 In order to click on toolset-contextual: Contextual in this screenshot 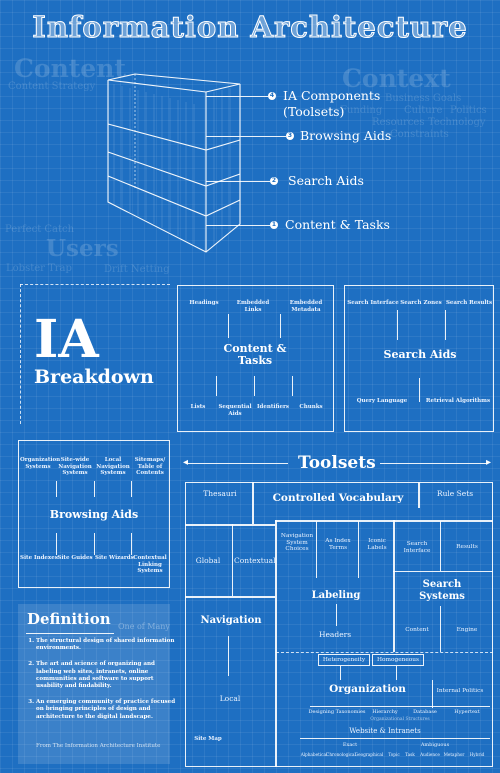, I will do `click(255, 560)`.